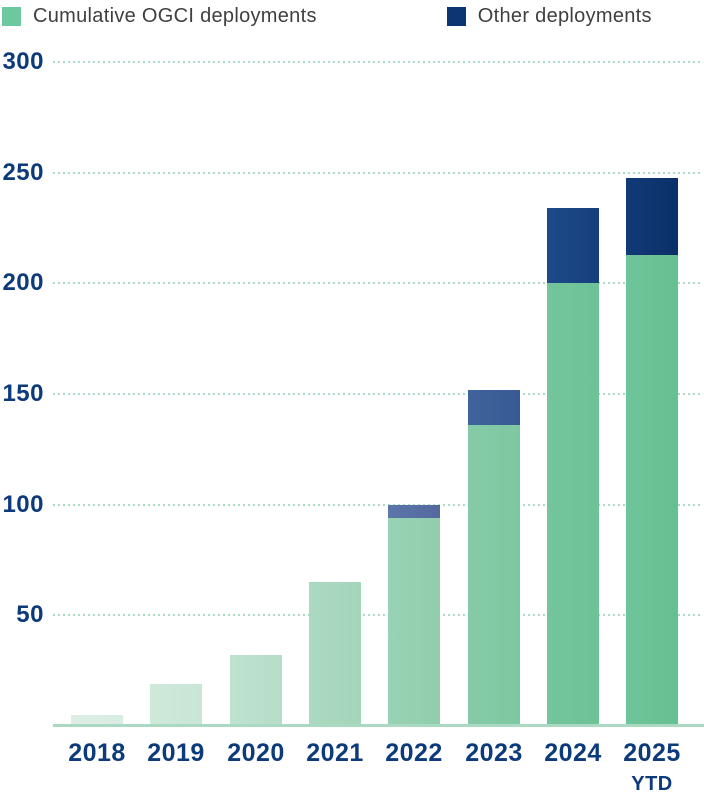 The image size is (704, 811). Describe the element at coordinates (97, 720) in the screenshot. I see `bar-2018-ogci-segment` at that location.